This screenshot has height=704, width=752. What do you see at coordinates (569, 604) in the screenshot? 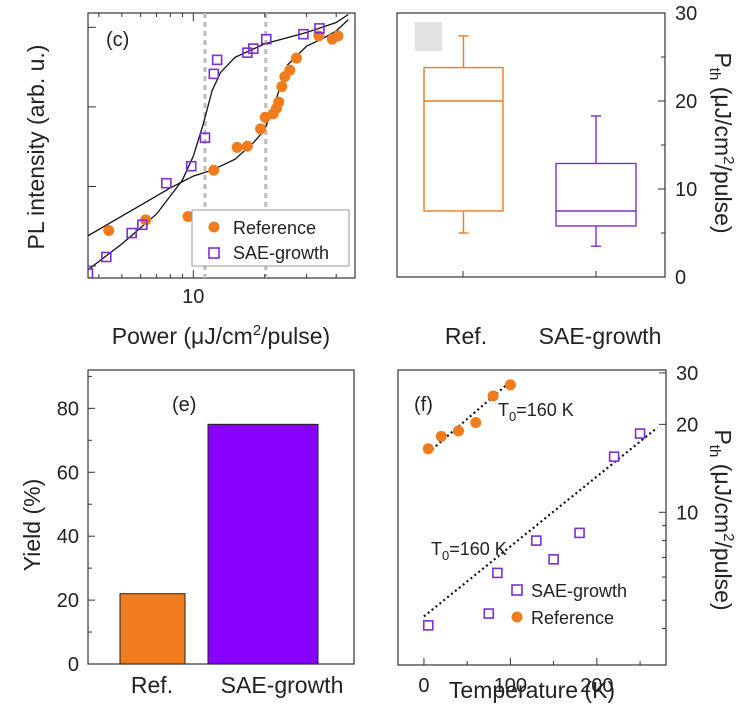
I see `panel-f-legend: SAE-growth Reference` at bounding box center [569, 604].